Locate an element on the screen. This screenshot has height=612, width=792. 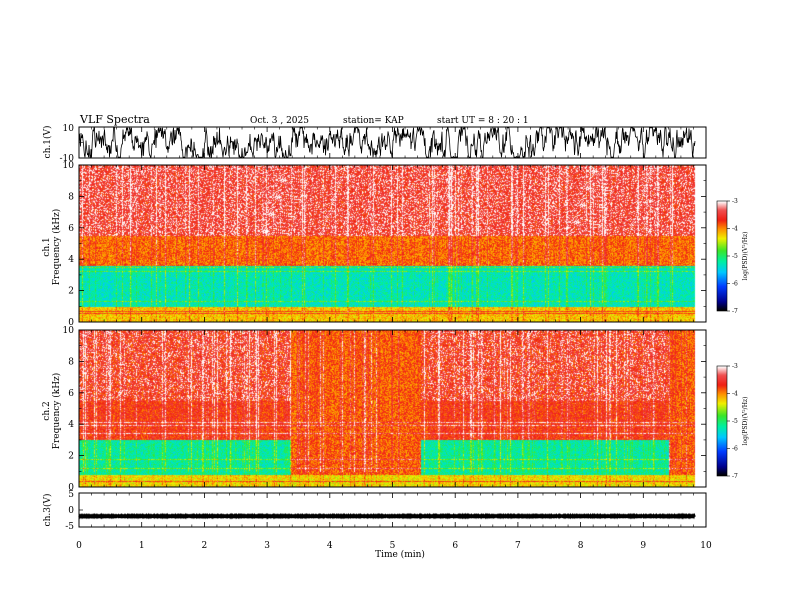
ch1-frequency-ylabel: Frequency (kHz) is located at coordinates (56, 247).